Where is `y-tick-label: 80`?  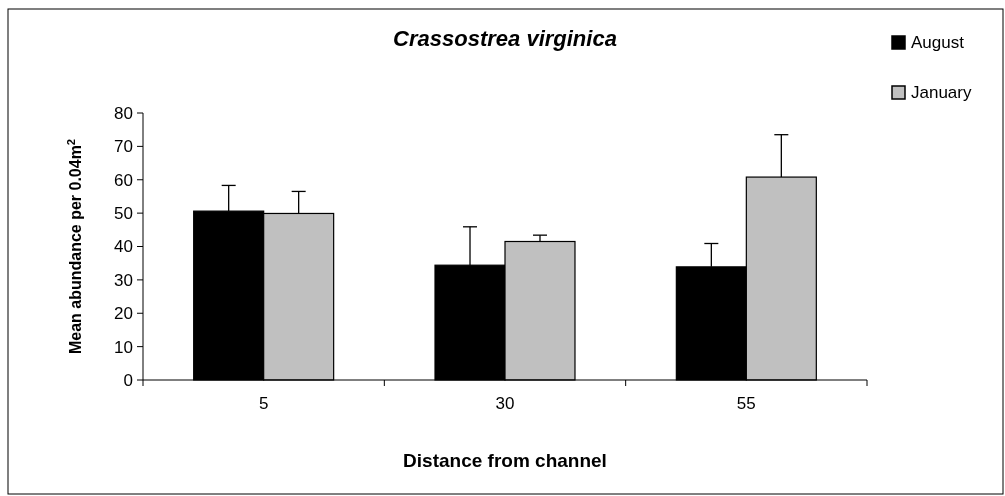
y-tick-label: 80 is located at coordinates (123, 113).